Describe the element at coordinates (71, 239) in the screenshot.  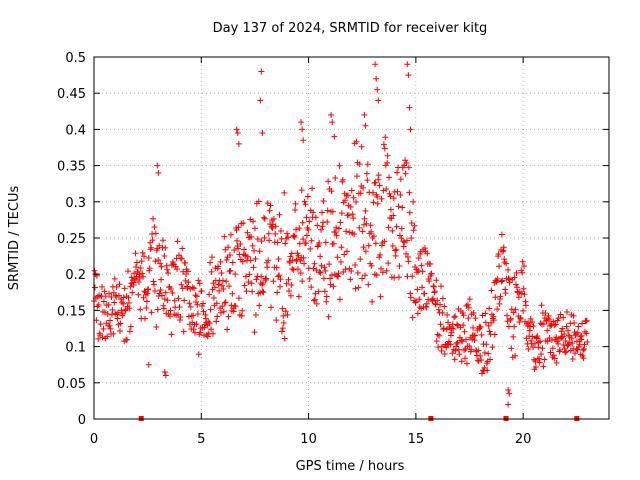
I see `y-tick-label: 0.25` at that location.